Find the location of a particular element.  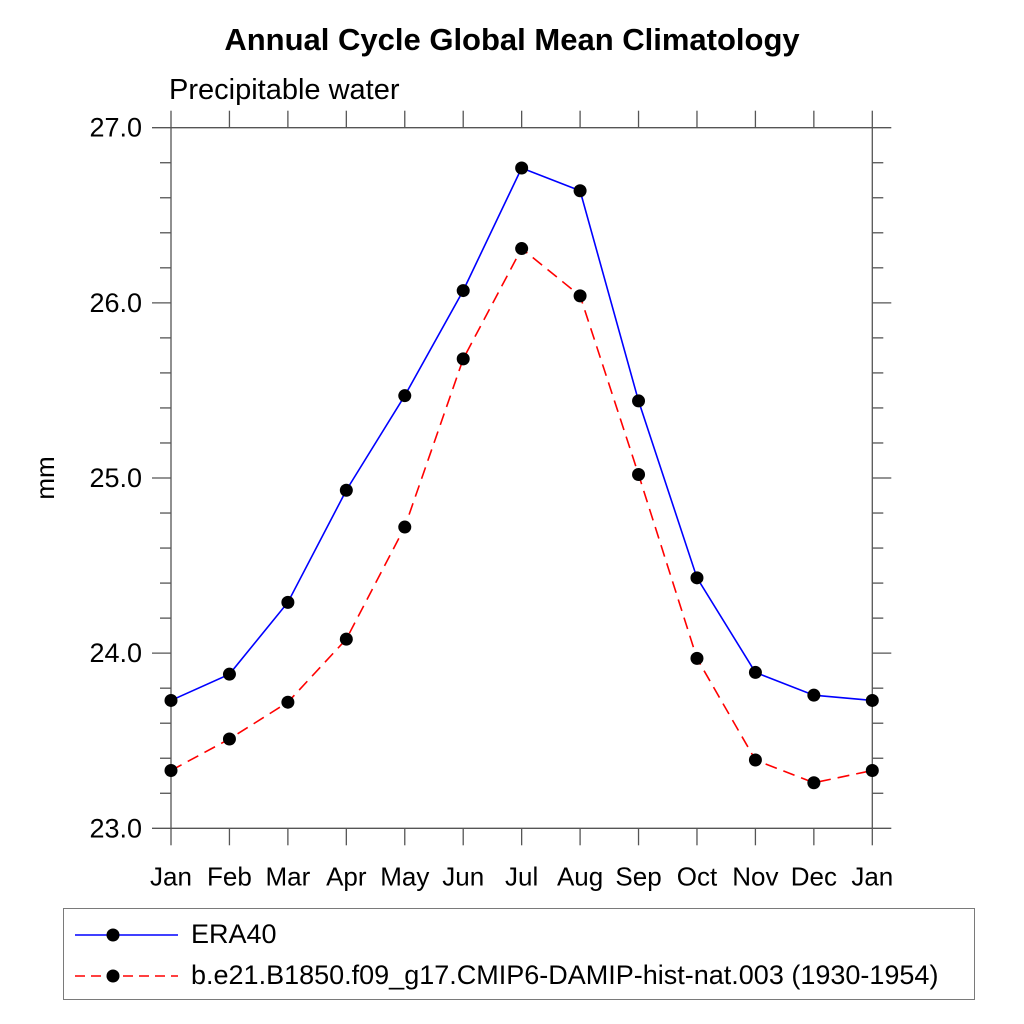

x-tick-label: Dec is located at coordinates (814, 876).